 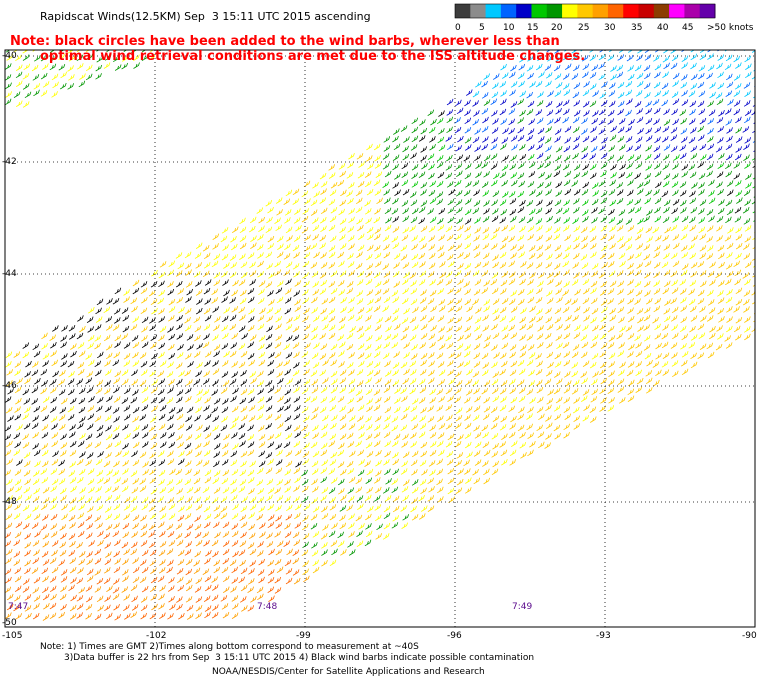 What do you see at coordinates (663, 28) in the screenshot?
I see `scale-label: 40` at bounding box center [663, 28].